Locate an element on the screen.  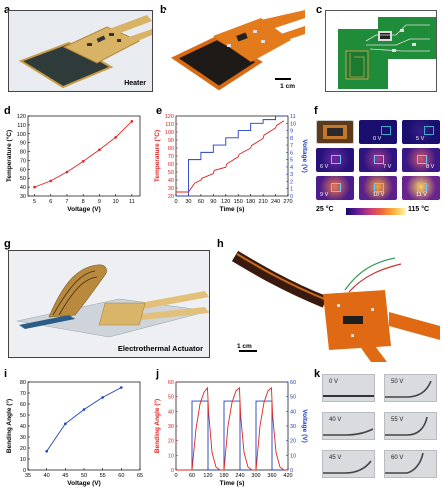
actuator-photo: 1 cm is located at coordinates (332, 306).